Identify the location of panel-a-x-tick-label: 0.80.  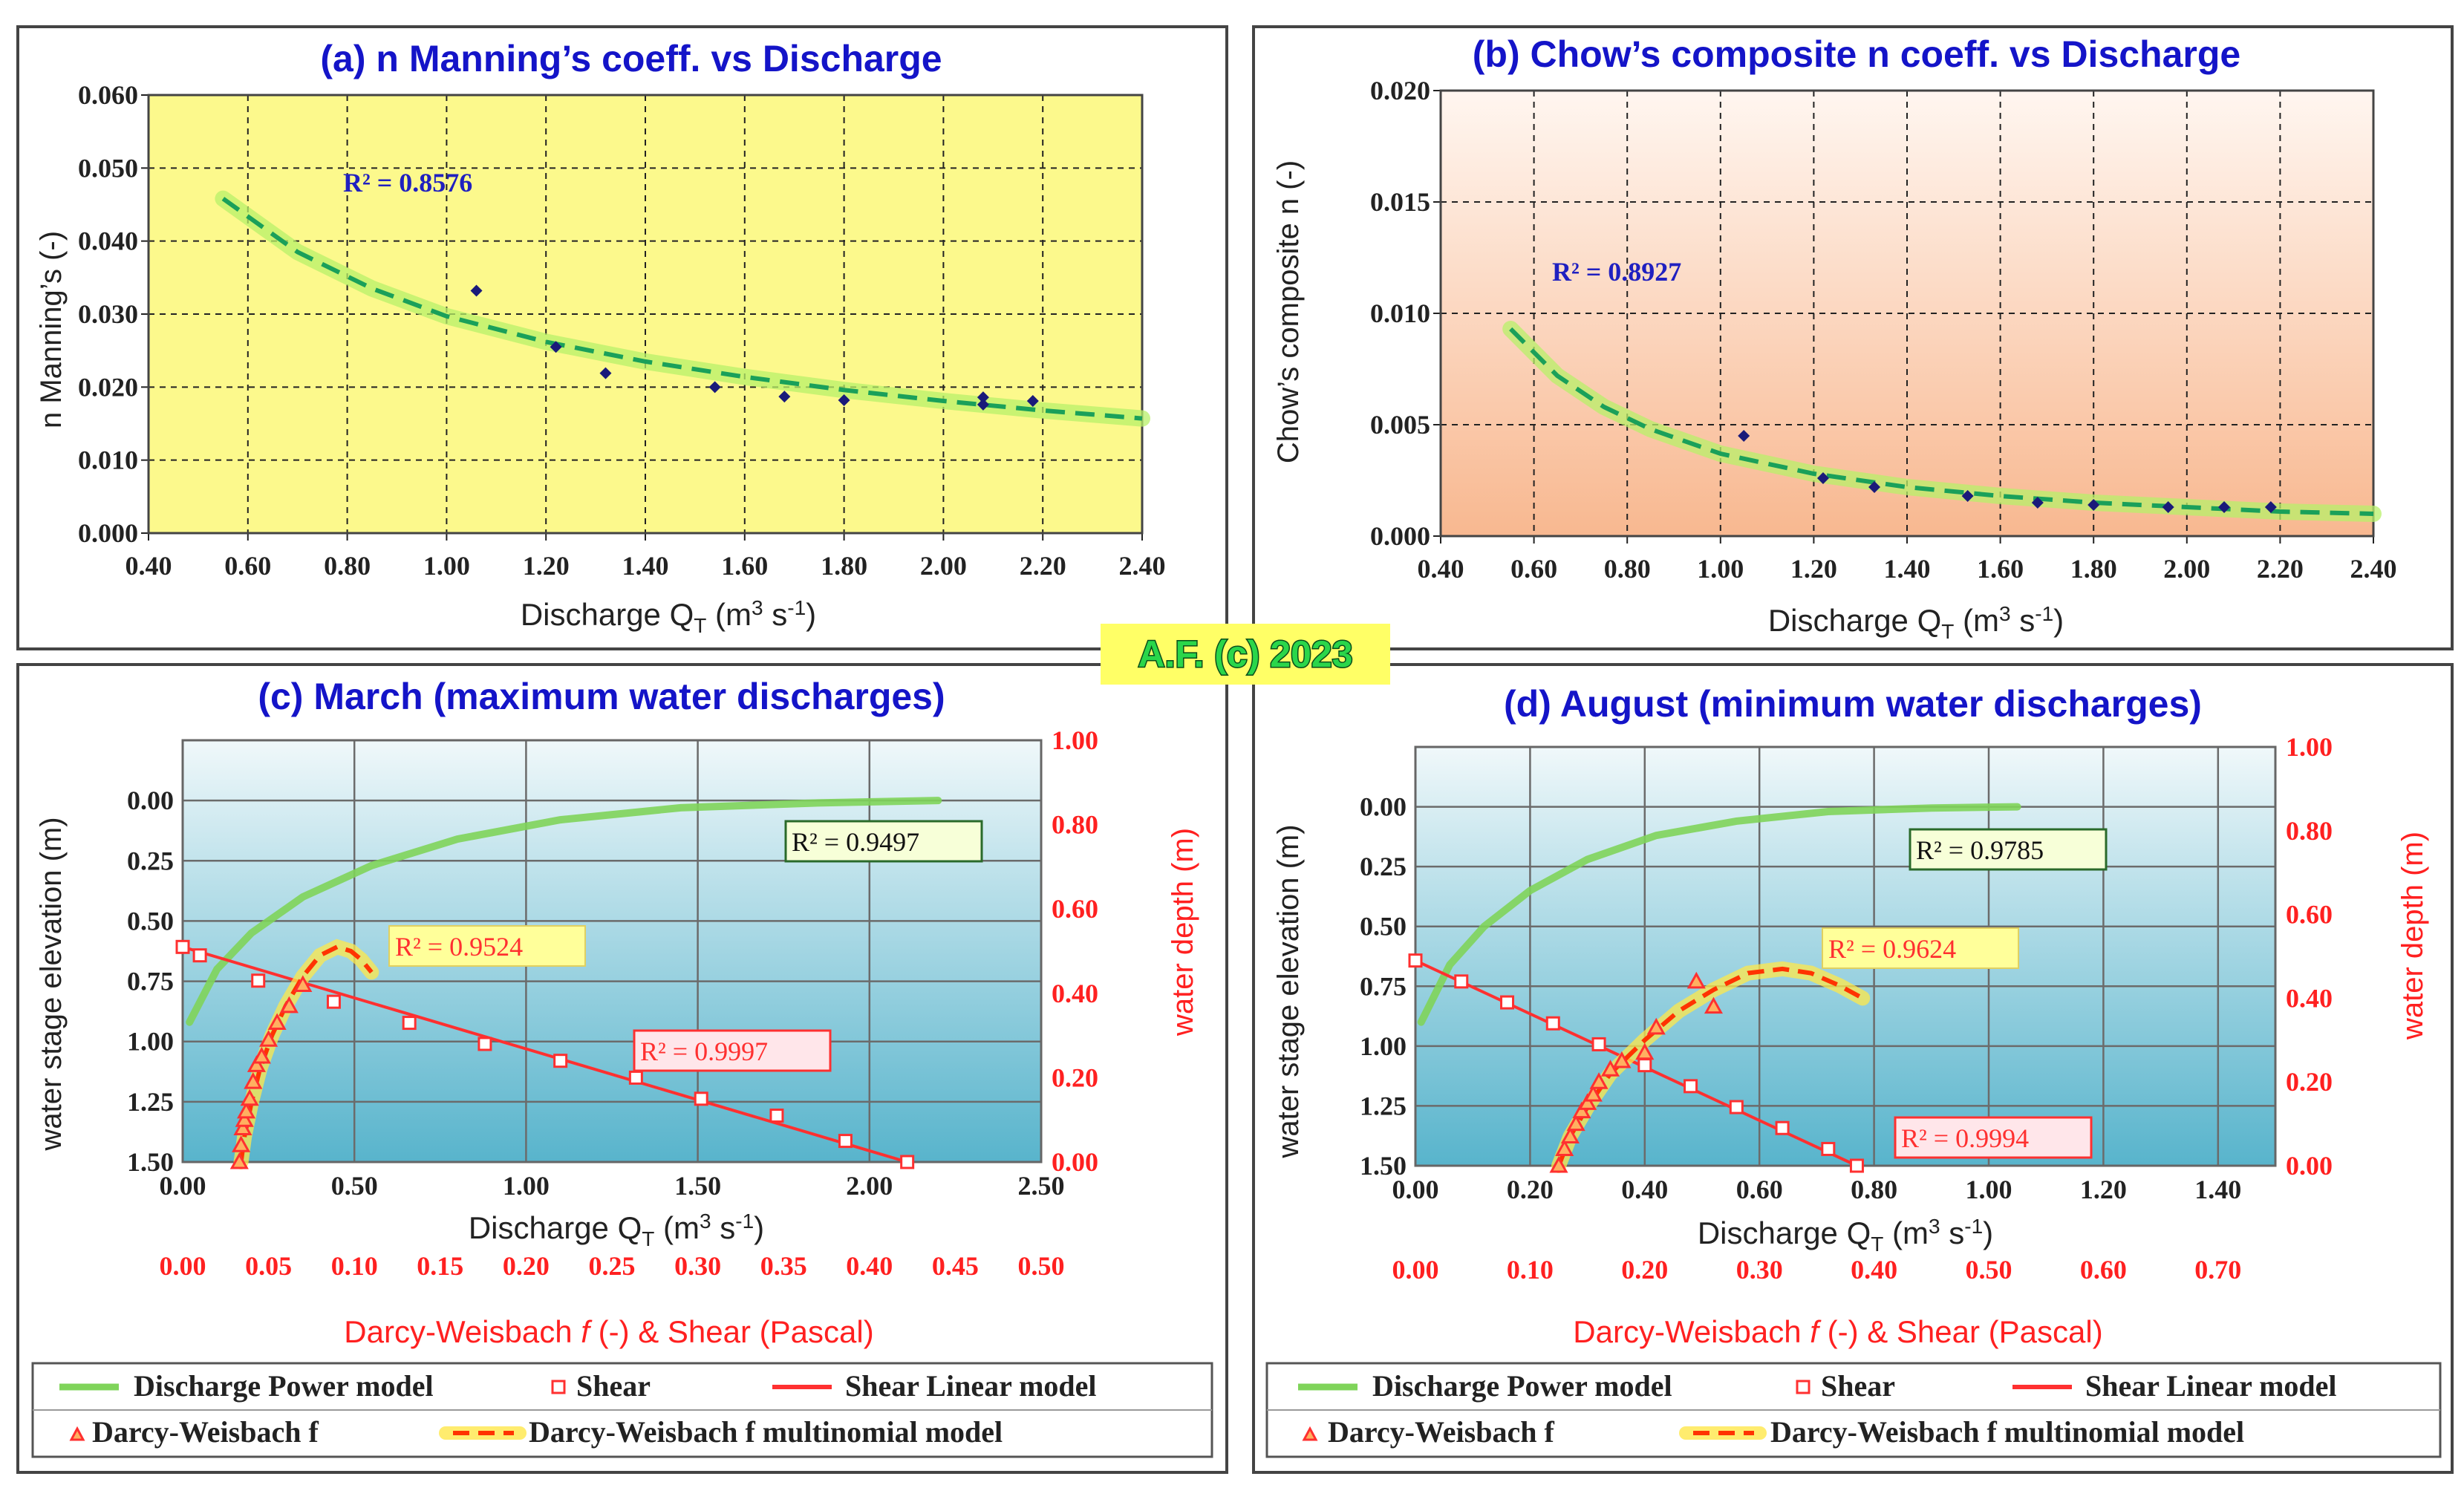
(348, 566).